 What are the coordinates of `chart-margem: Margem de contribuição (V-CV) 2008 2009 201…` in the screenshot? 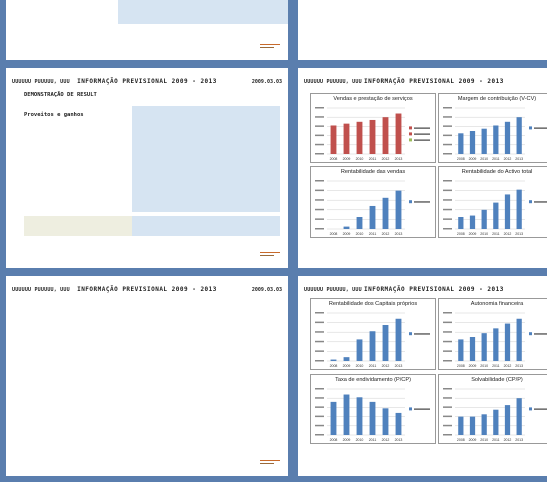 It's located at (492, 128).